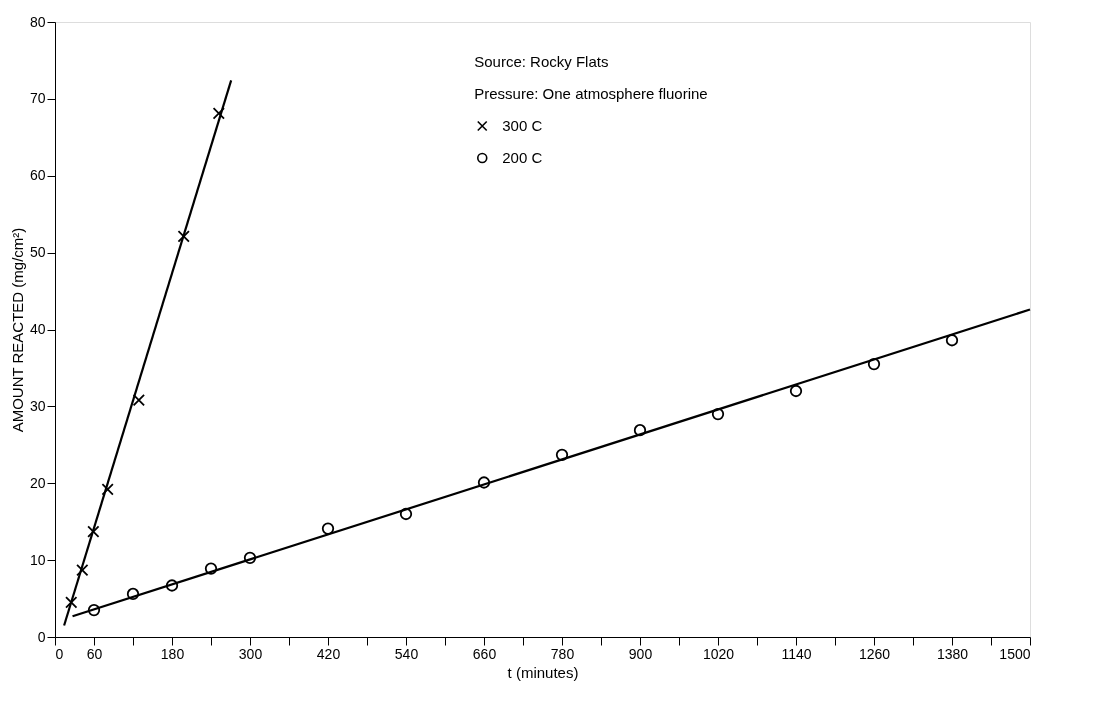 This screenshot has width=1098, height=705. What do you see at coordinates (37, 252) in the screenshot?
I see `y-tick-label: 50` at bounding box center [37, 252].